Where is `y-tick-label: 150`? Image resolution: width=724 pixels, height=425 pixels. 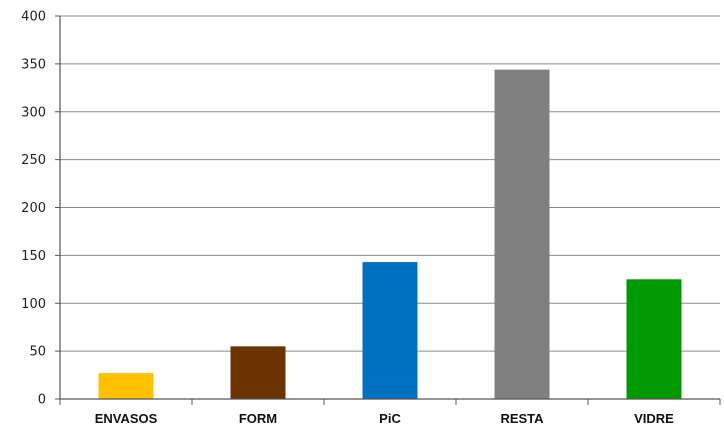
y-tick-label: 150 is located at coordinates (33, 256).